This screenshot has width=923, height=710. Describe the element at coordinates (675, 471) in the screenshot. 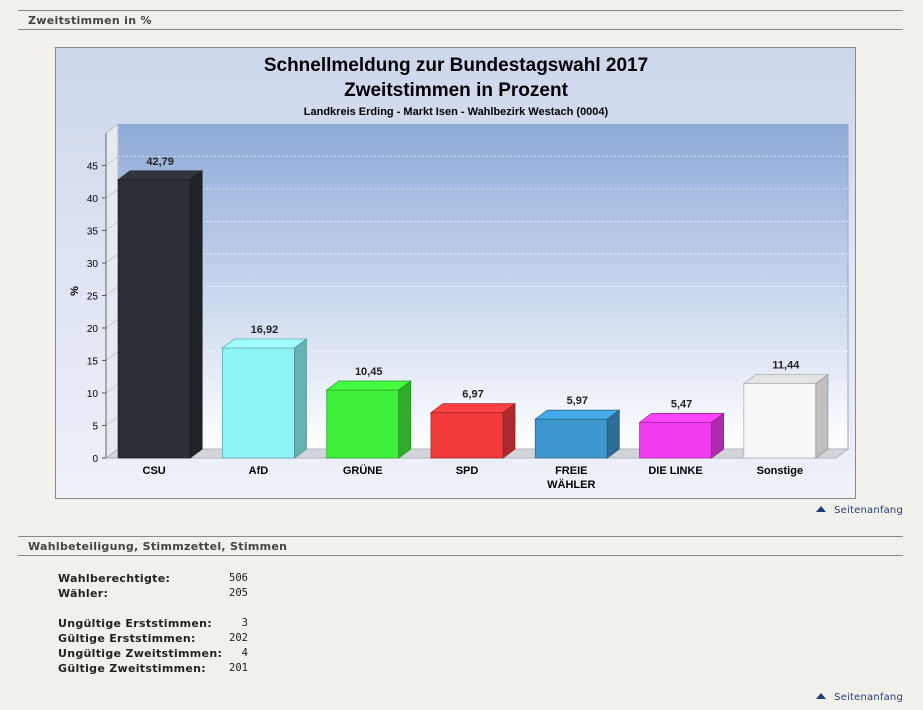

I see `x-category-label: DIE LINKE` at that location.